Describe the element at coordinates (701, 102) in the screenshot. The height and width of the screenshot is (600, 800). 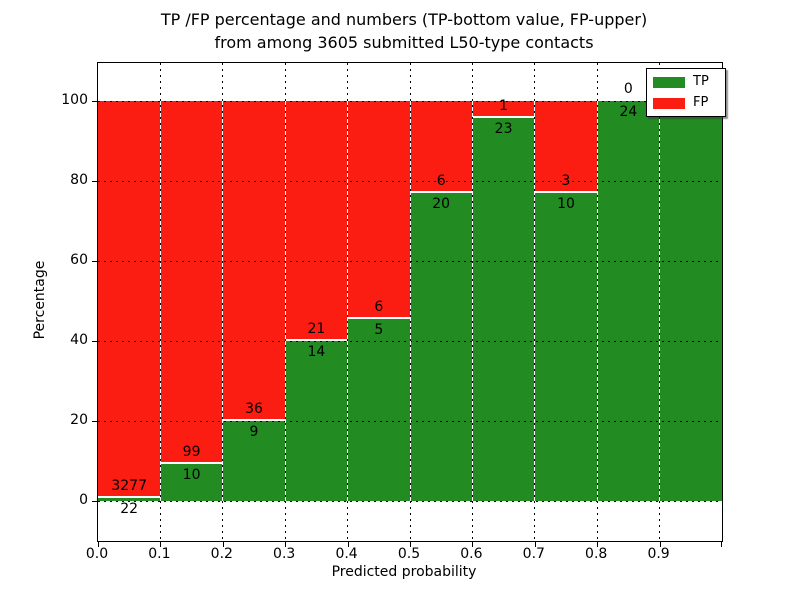
I see `legend-label-fp: FP` at that location.